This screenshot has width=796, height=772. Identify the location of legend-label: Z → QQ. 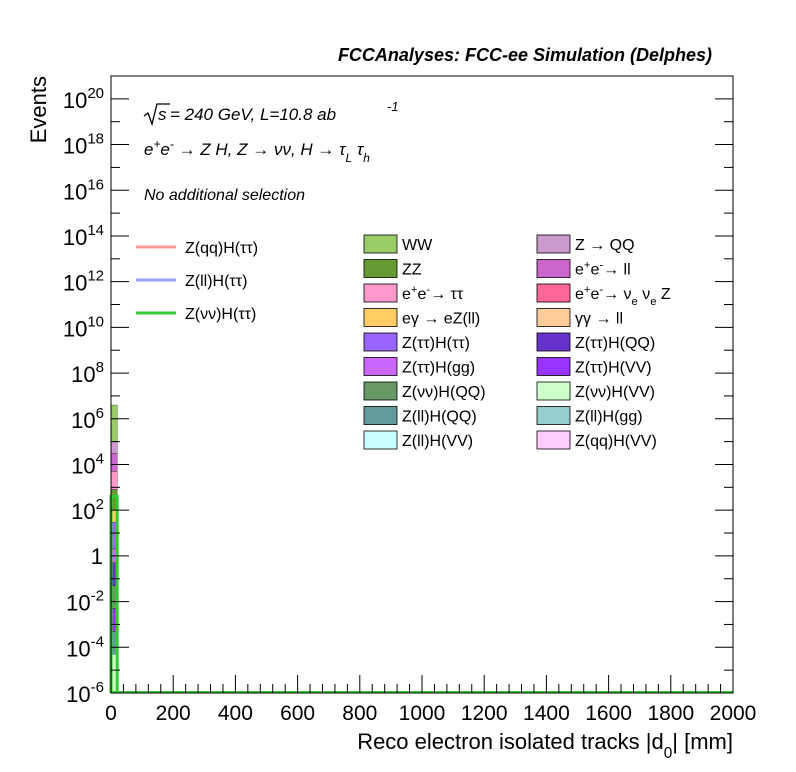
(605, 245).